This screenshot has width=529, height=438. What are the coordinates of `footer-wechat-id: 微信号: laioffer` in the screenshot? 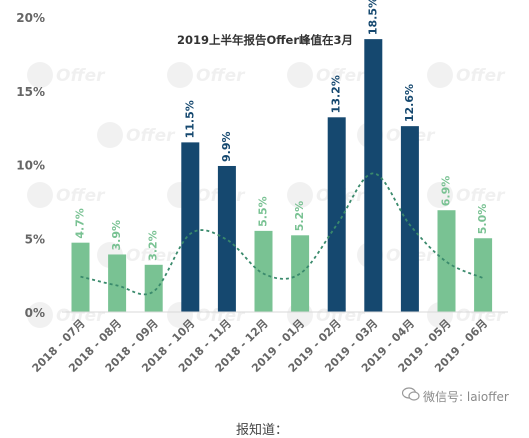 It's located at (466, 397).